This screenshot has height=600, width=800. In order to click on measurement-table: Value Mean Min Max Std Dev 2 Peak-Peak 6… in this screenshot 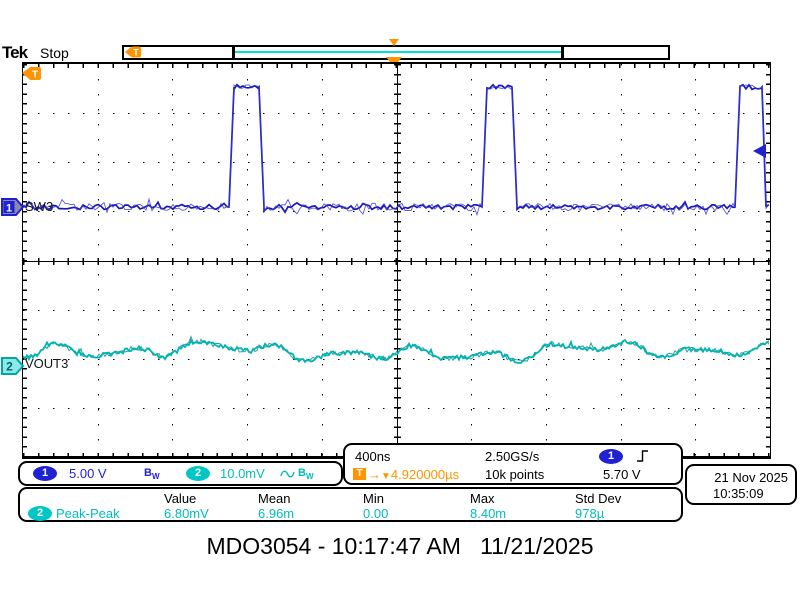, I will do `click(350, 504)`.